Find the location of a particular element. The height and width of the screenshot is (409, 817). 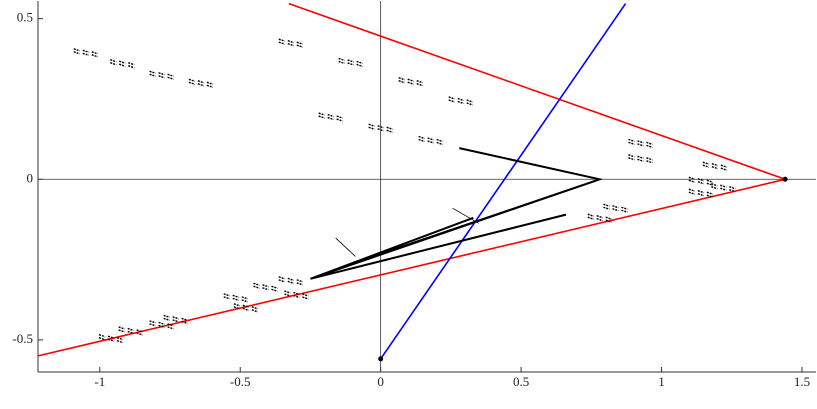

x-tick-label: -1 is located at coordinates (99, 381).